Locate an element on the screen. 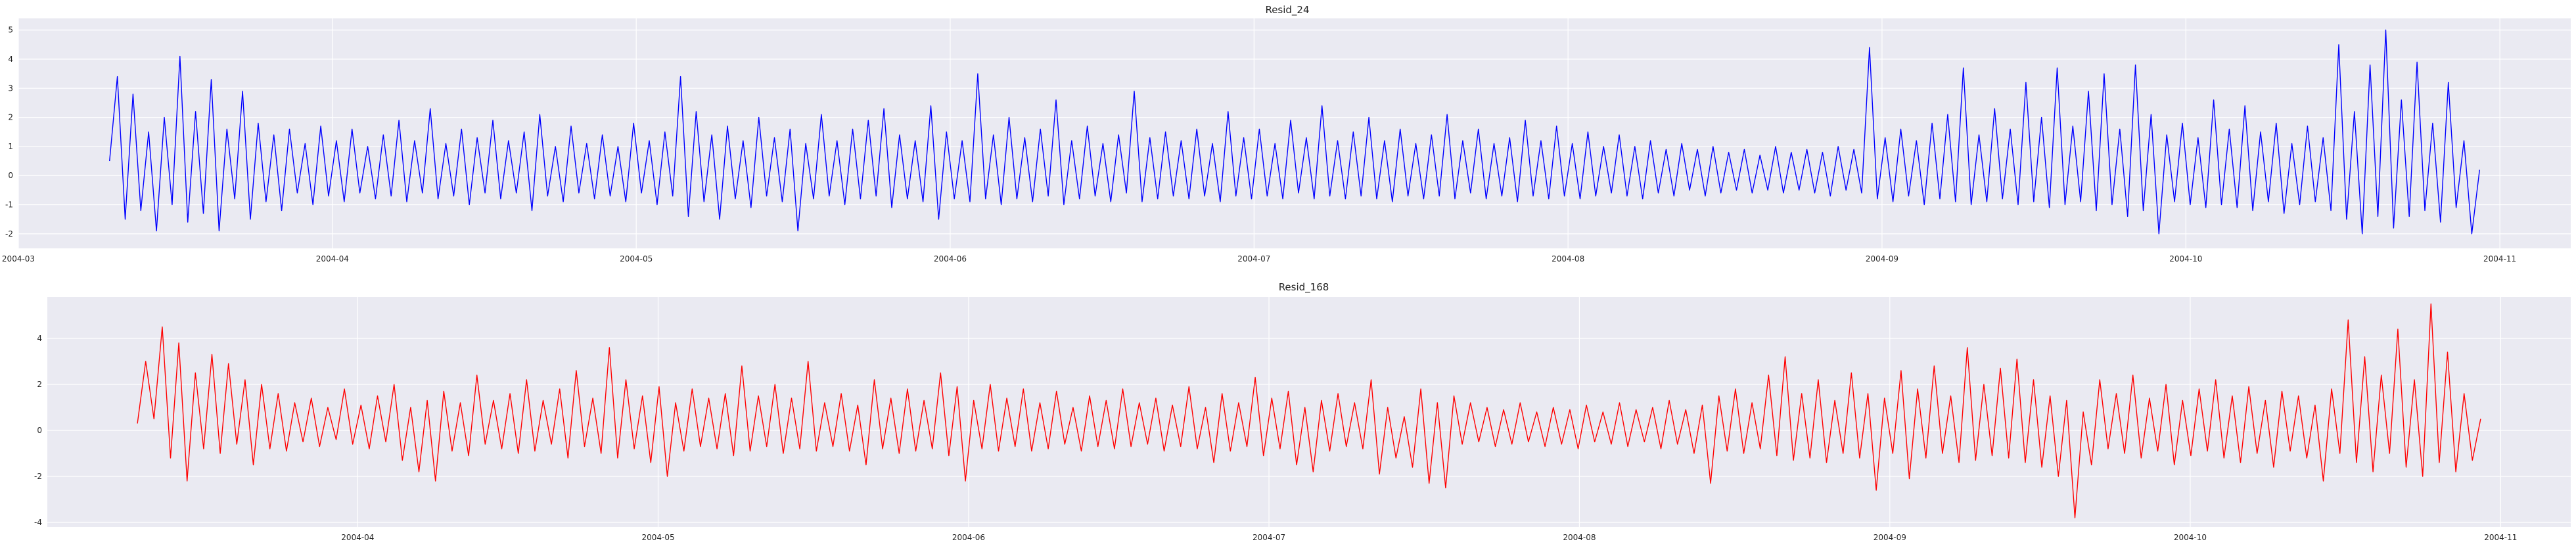  y-tick-label: 1 is located at coordinates (10, 146).